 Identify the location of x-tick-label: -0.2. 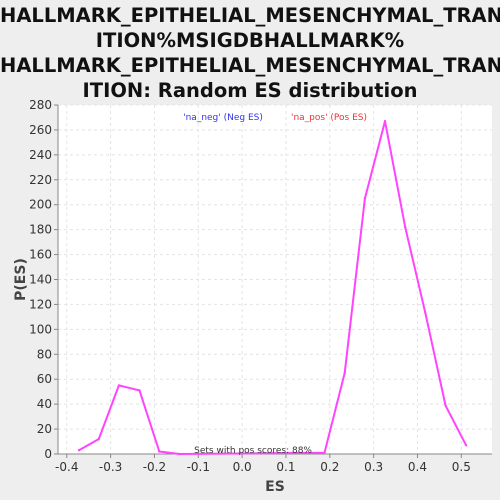
(154, 467).